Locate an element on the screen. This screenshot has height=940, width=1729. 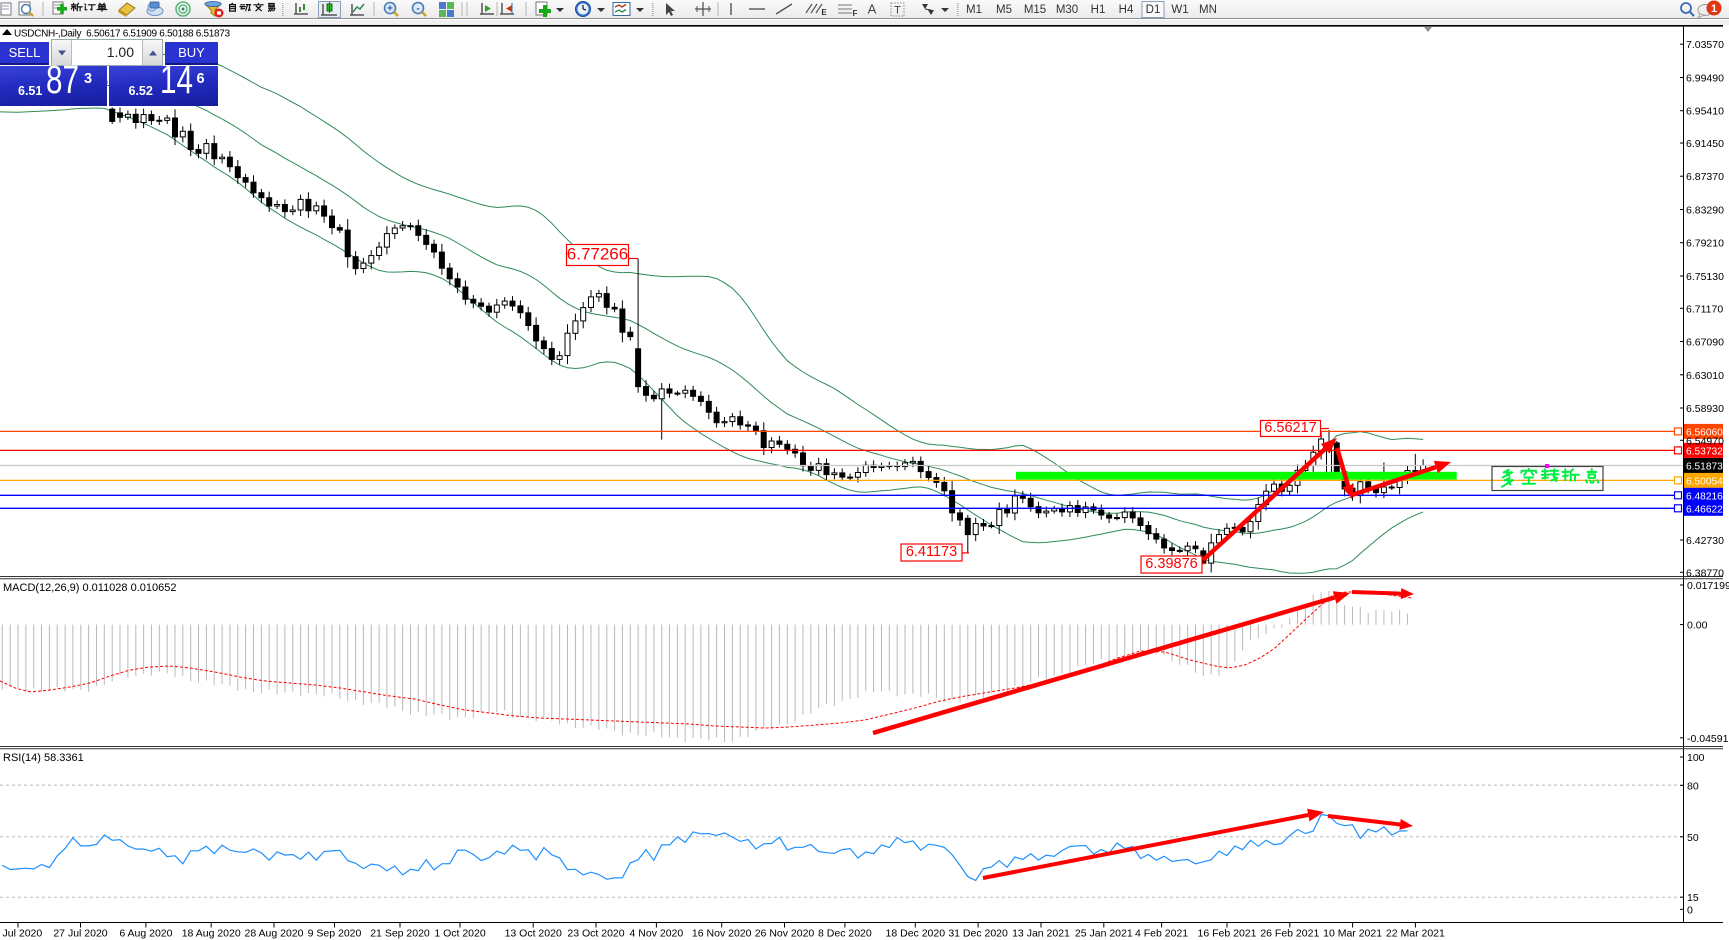
svg-text: 26 Nov 2020 is located at coordinates (785, 934).